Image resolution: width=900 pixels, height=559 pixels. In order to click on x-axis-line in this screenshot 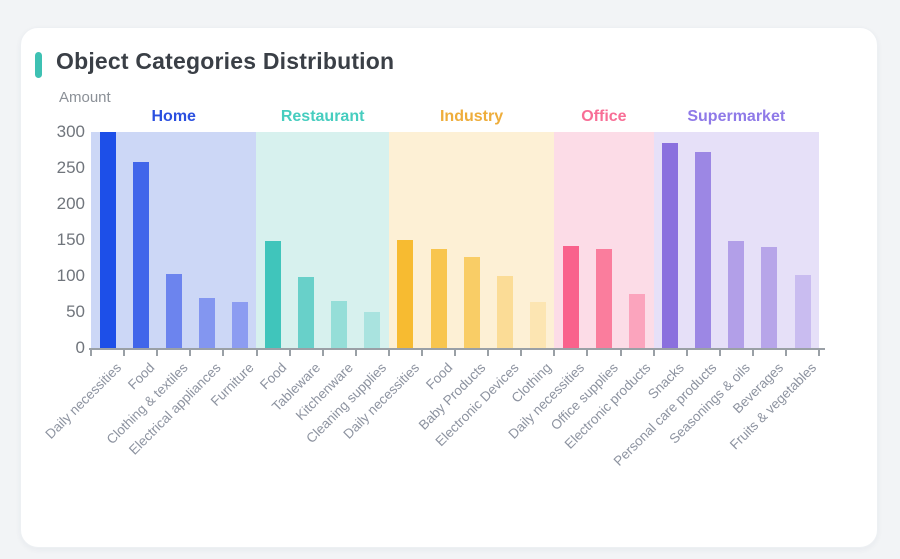, I will do `click(457, 349)`.